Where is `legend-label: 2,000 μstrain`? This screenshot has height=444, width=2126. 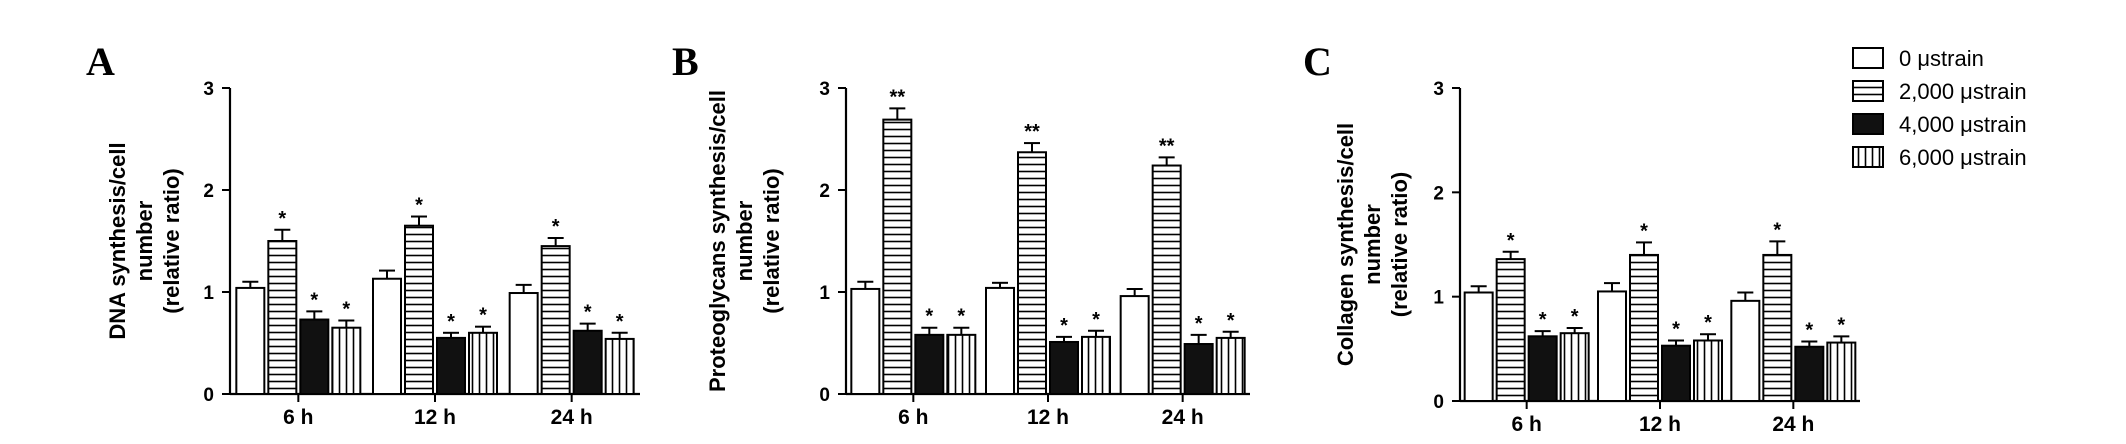 legend-label: 2,000 μstrain is located at coordinates (1963, 91).